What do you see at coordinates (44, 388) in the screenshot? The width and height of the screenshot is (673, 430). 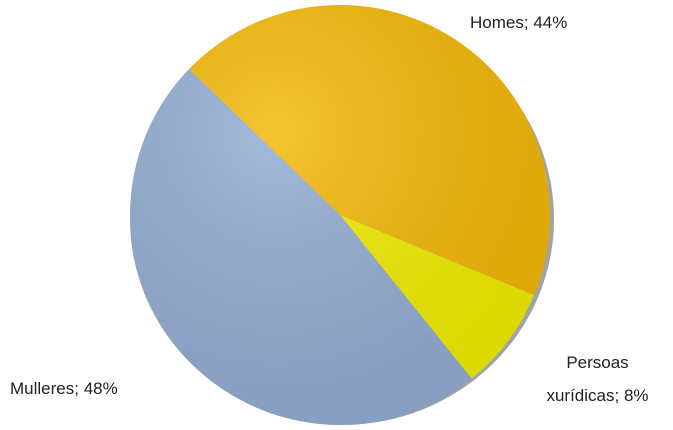 I see `category-label: Mulleres;` at bounding box center [44, 388].